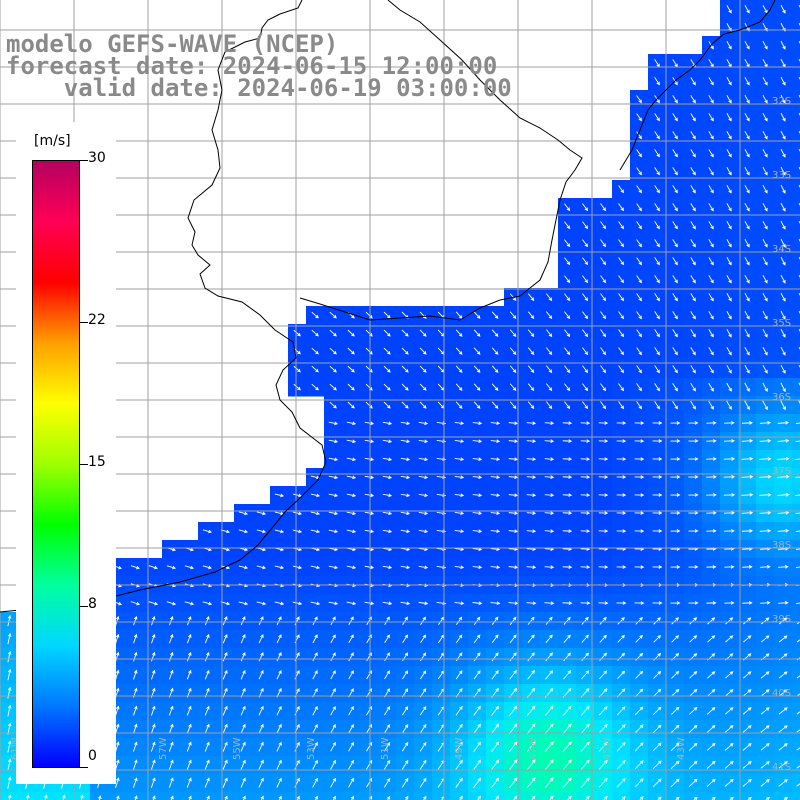 The height and width of the screenshot is (800, 800). I want to click on latitude-label: 39S, so click(781, 619).